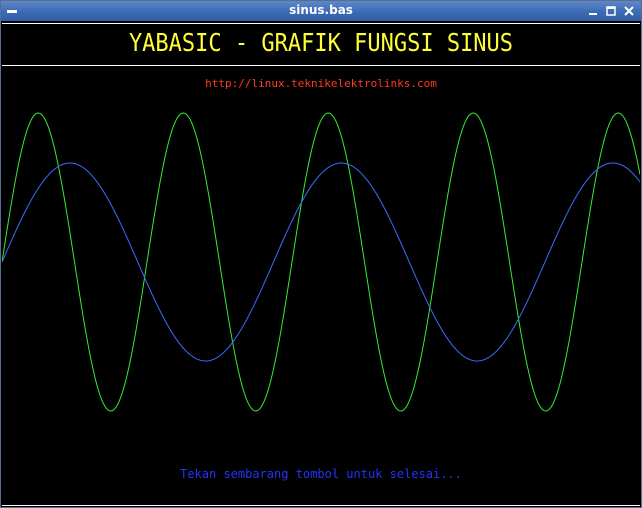 This screenshot has width=642, height=508. What do you see at coordinates (321, 505) in the screenshot?
I see `bottom-border-line` at bounding box center [321, 505].